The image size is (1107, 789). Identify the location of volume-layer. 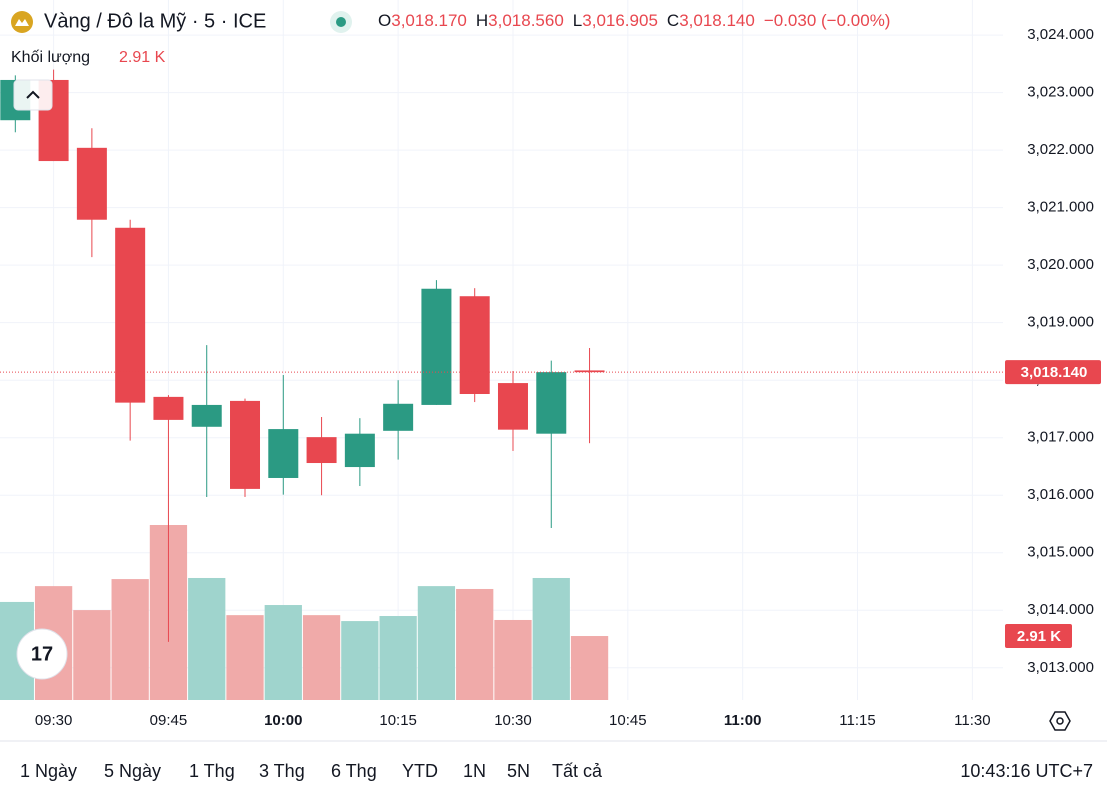
(304, 612).